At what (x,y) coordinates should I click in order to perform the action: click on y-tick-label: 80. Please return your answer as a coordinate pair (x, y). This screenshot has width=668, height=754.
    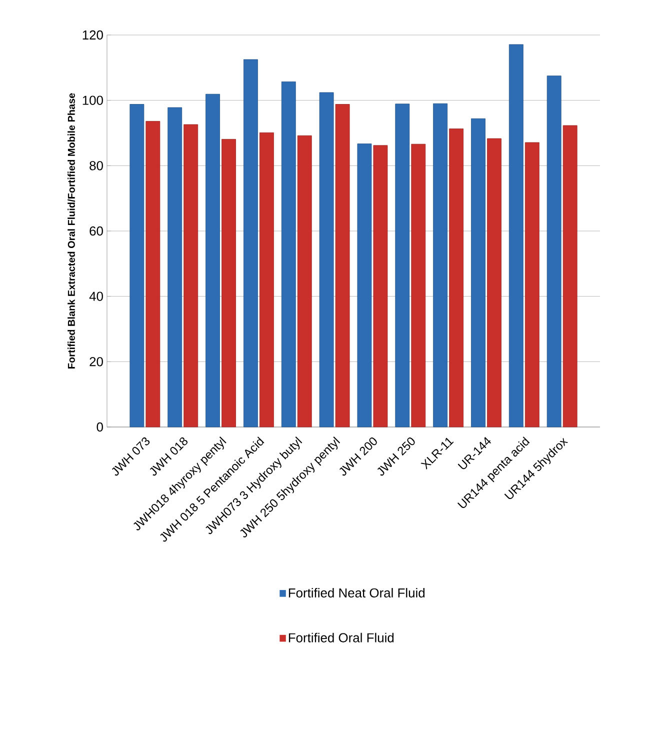
    Looking at the image, I should click on (96, 165).